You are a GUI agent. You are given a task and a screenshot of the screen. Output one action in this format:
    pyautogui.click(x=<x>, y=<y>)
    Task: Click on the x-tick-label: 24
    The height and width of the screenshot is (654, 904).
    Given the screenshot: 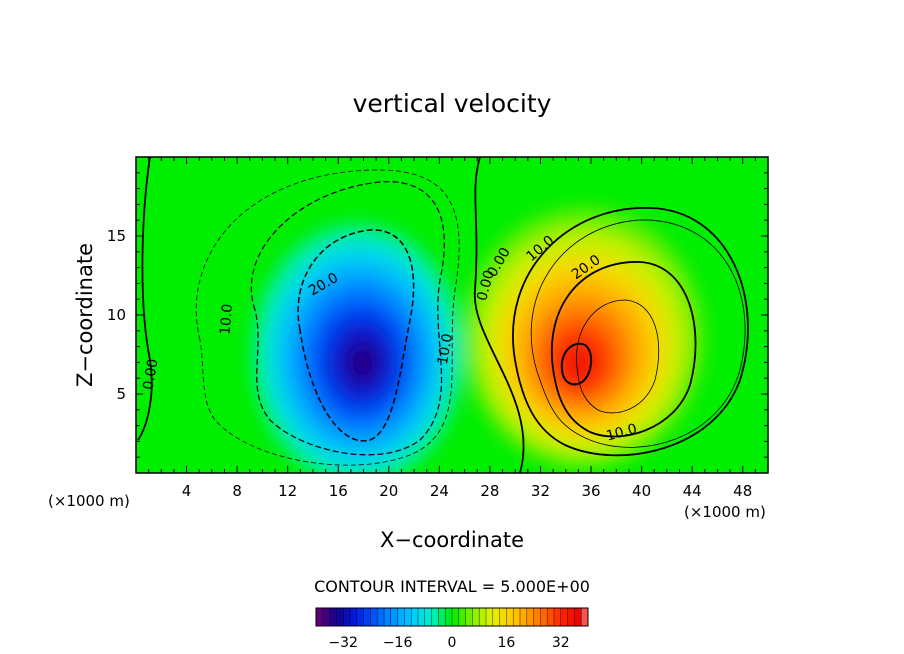 What is the action you would take?
    pyautogui.click(x=439, y=491)
    